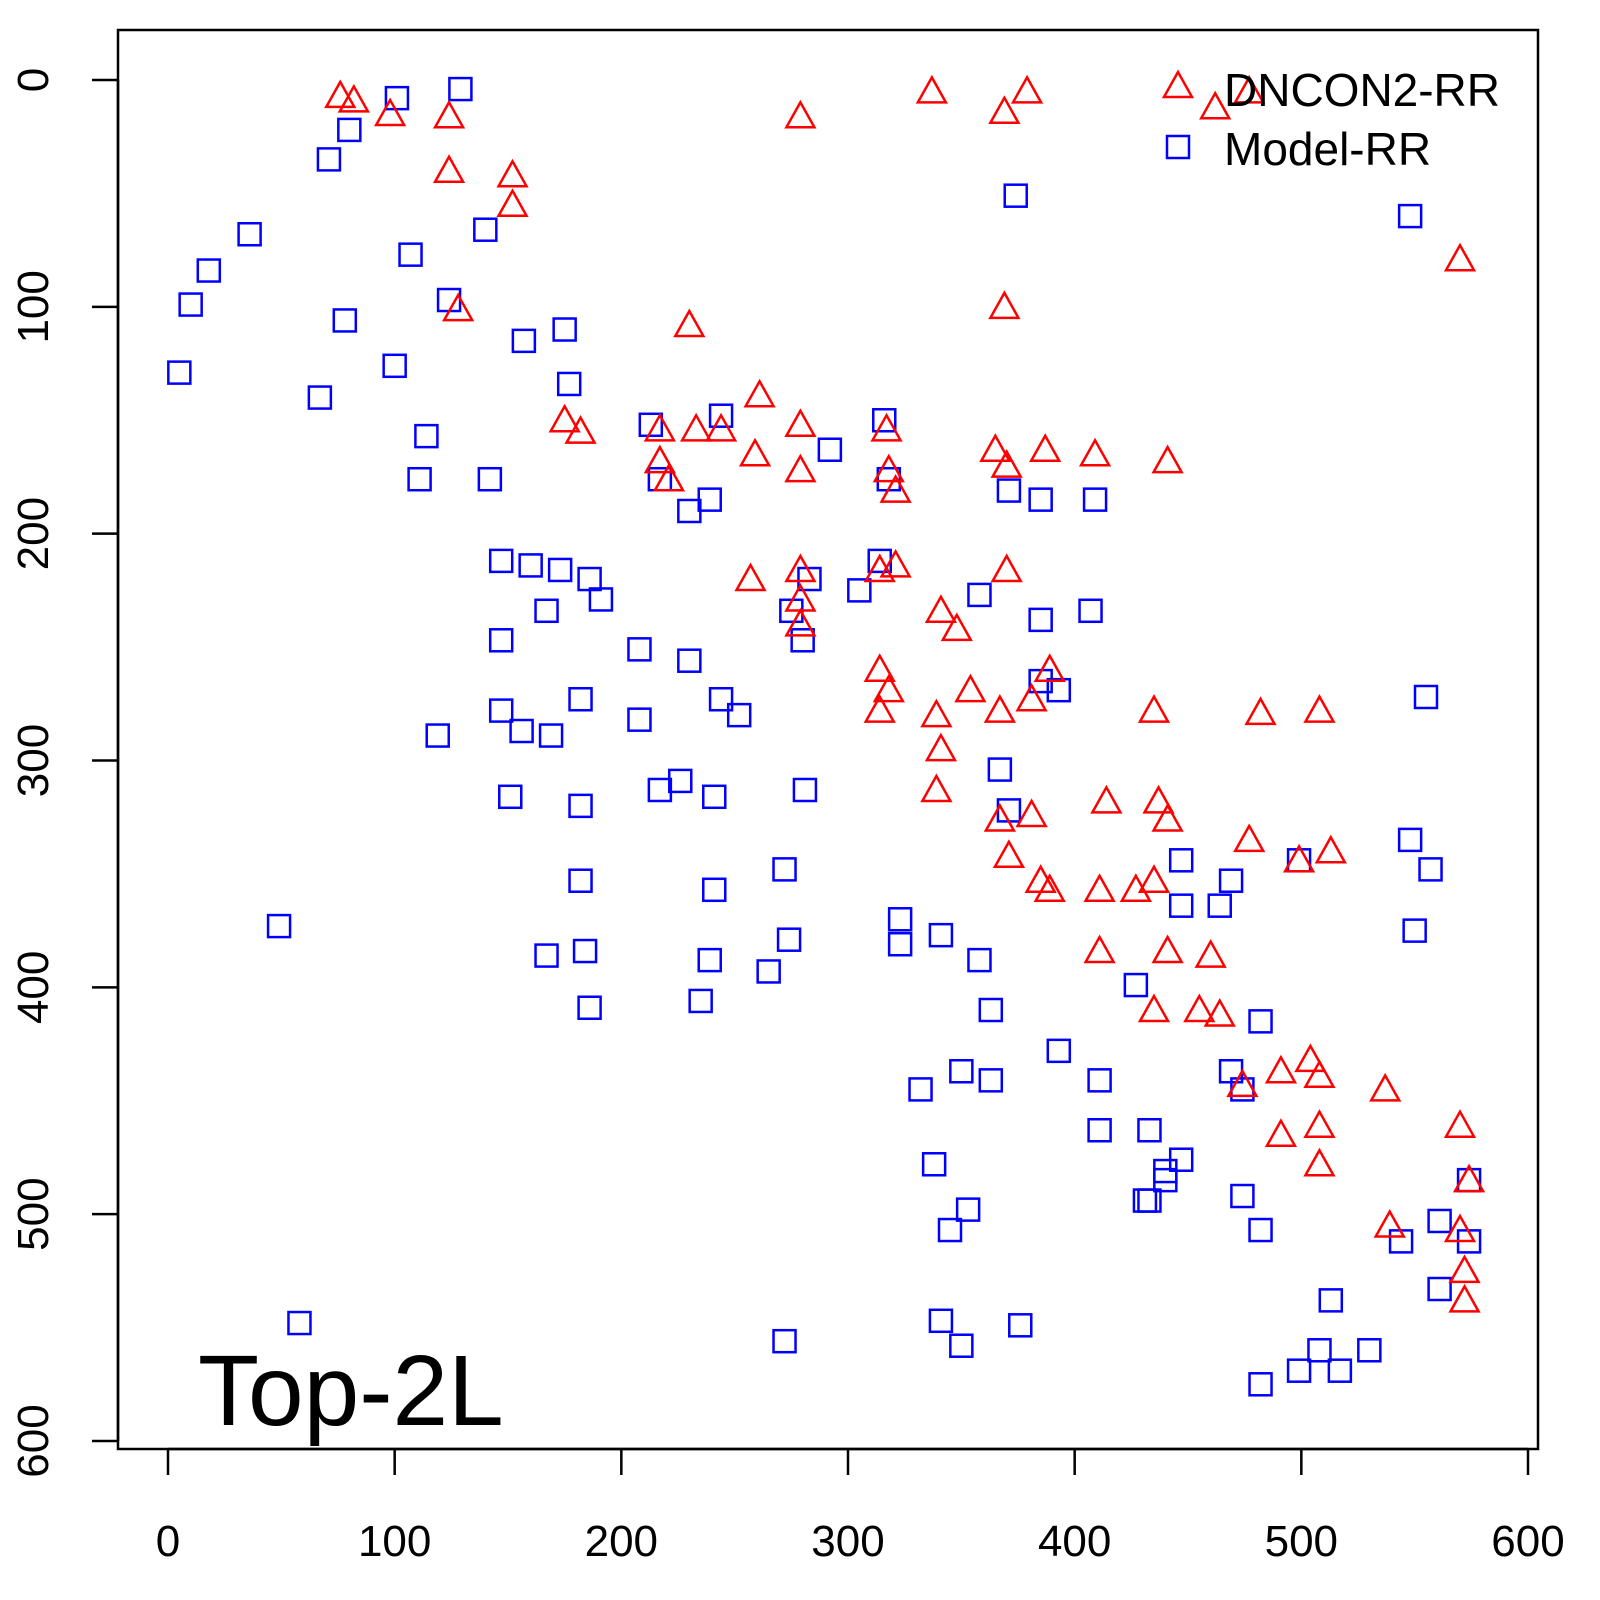 This screenshot has width=1600, height=1600. What do you see at coordinates (33, 987) in the screenshot?
I see `y-tick-label: 400` at bounding box center [33, 987].